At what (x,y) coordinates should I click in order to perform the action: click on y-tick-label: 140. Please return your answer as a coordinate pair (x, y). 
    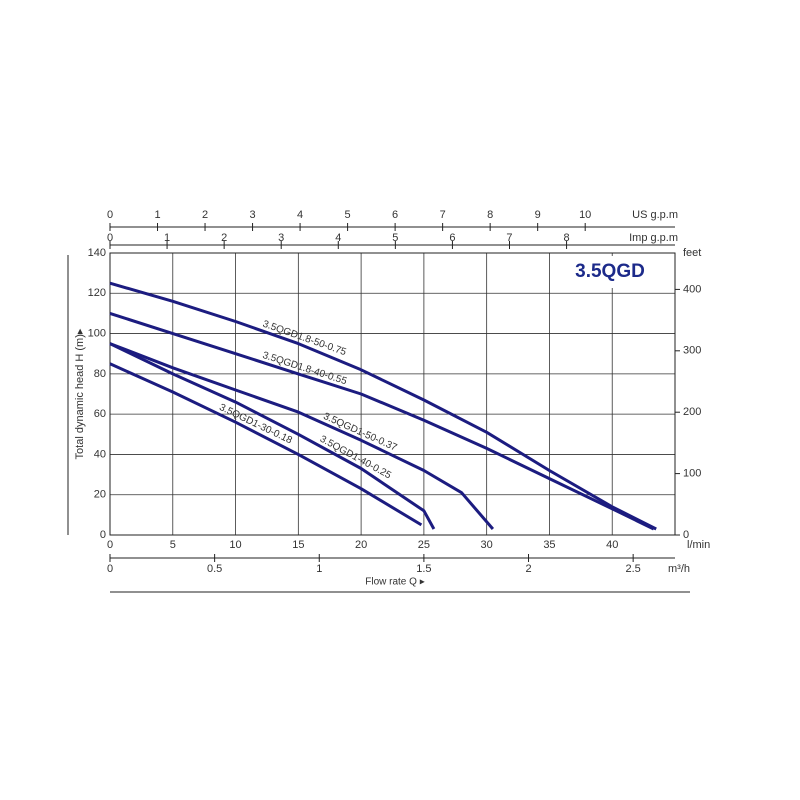
    Looking at the image, I should click on (97, 253).